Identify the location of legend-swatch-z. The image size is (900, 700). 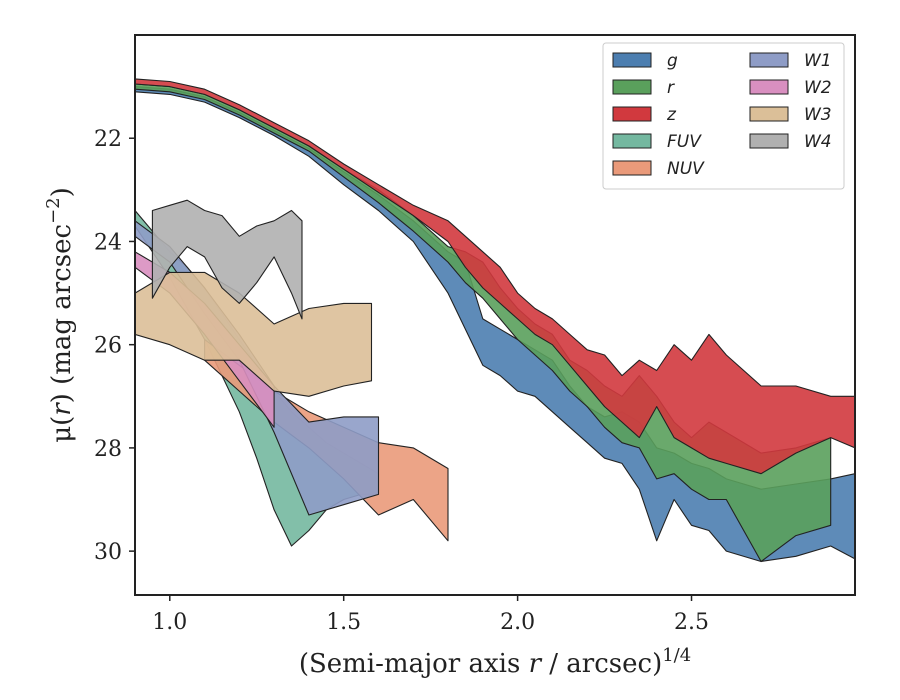
(632, 114).